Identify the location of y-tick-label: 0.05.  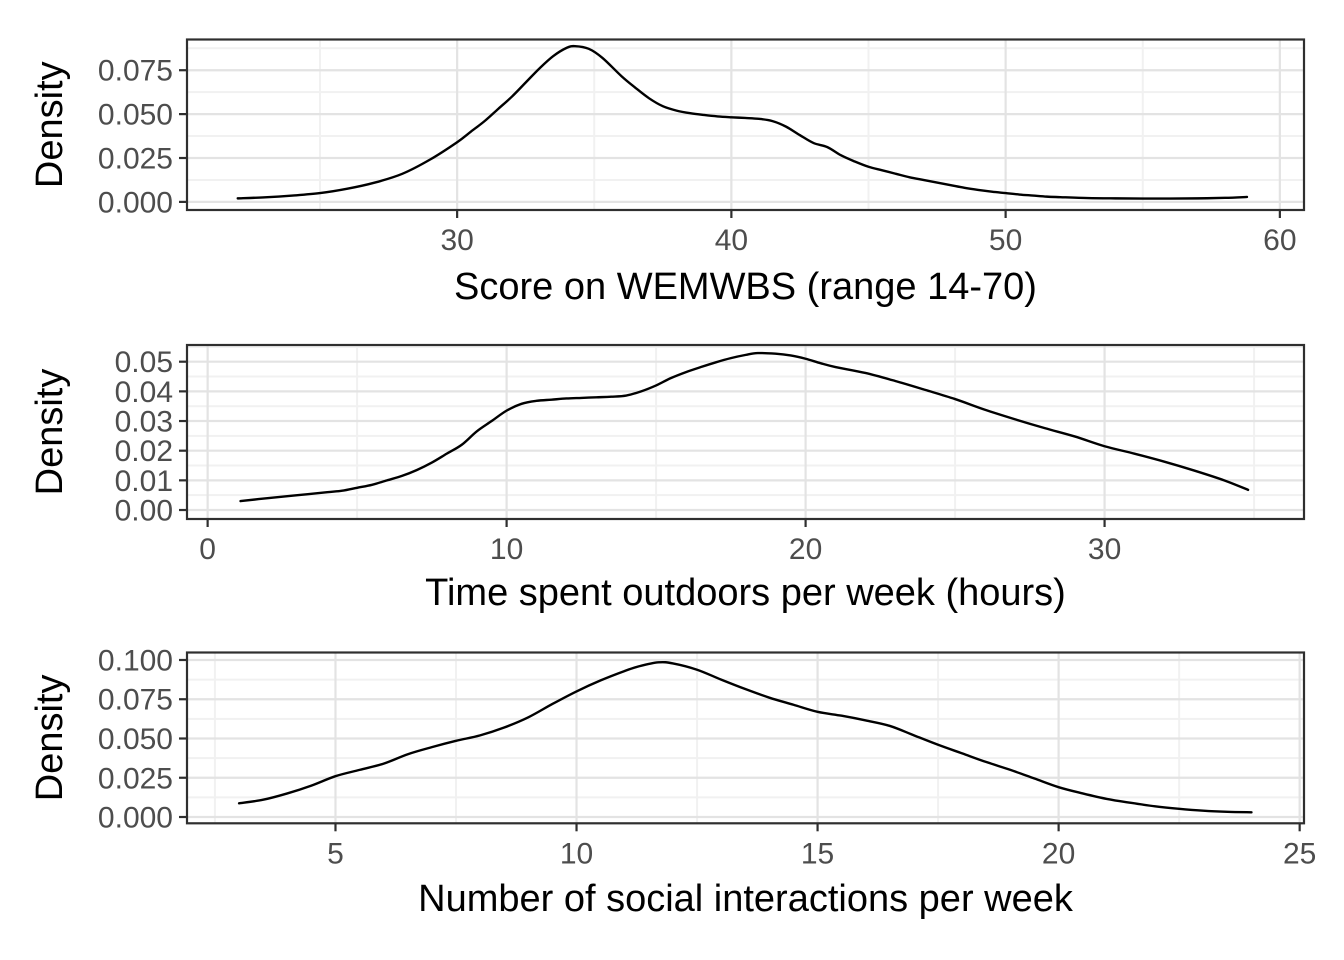
(144, 362).